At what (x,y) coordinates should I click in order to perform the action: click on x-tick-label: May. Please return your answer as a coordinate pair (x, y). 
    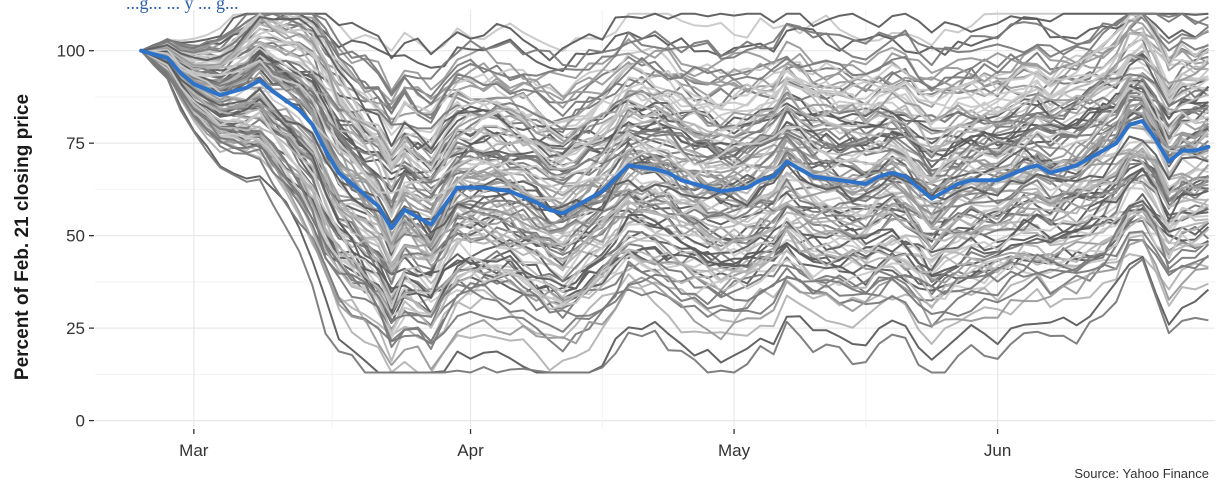
    Looking at the image, I should click on (734, 450).